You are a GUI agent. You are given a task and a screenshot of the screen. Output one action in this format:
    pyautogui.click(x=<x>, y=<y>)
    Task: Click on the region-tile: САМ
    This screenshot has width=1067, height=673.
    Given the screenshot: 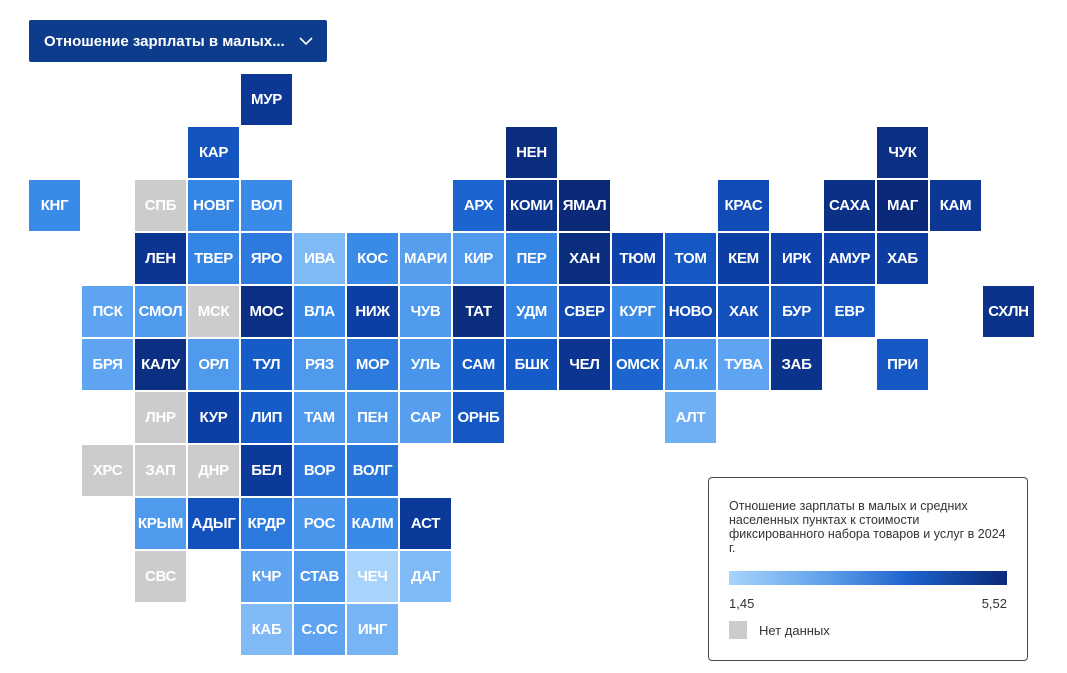 What is the action you would take?
    pyautogui.click(x=478, y=364)
    